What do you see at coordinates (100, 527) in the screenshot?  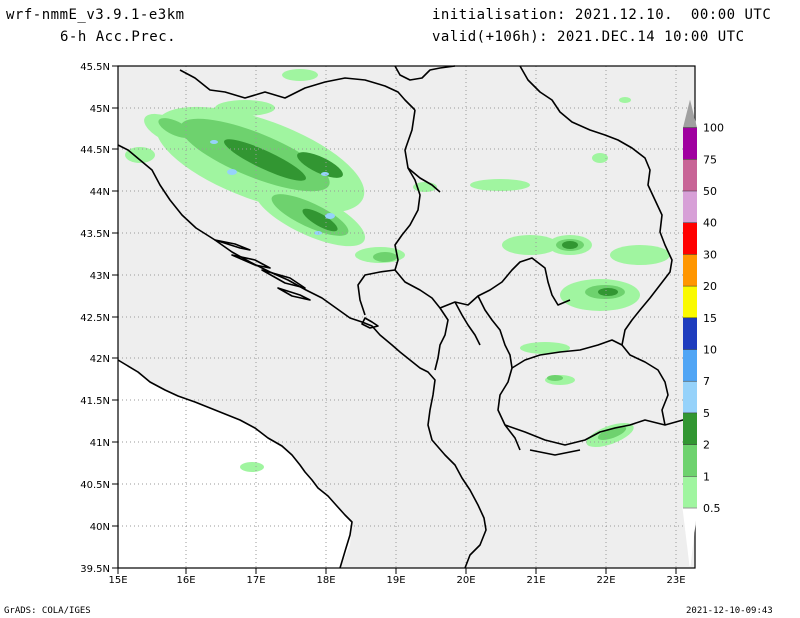 I see `lat-label: 40N` at bounding box center [100, 527].